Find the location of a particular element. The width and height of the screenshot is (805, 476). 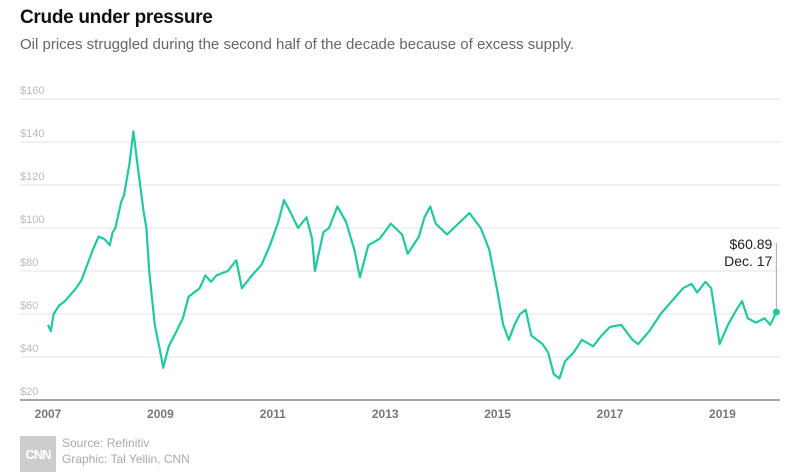

y-tick-label: $60 is located at coordinates (29, 306).